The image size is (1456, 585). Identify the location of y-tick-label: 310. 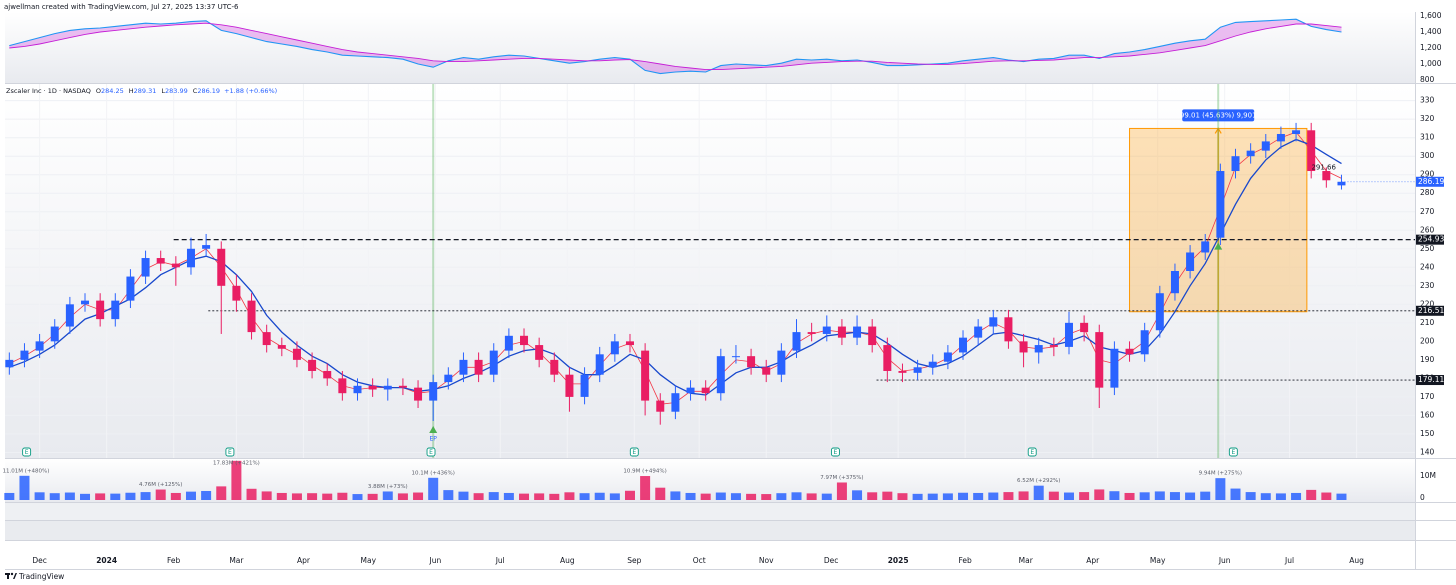
(1427, 137).